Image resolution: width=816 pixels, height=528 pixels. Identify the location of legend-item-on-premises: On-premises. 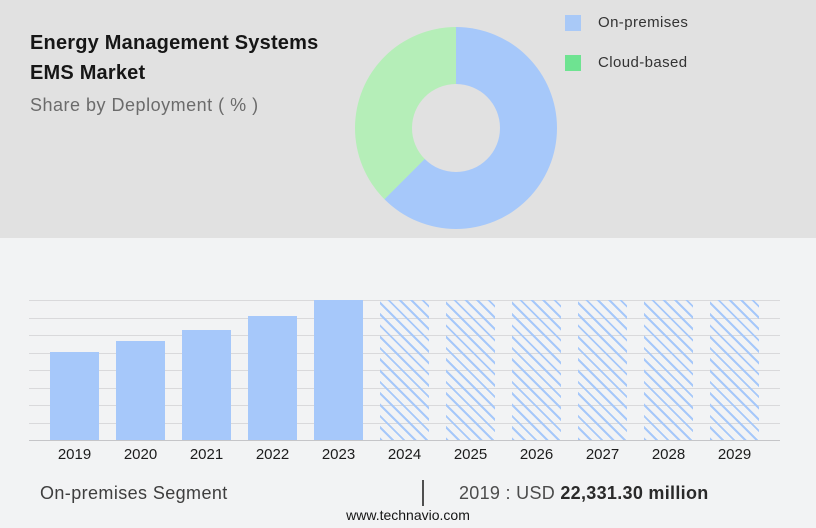
(626, 22).